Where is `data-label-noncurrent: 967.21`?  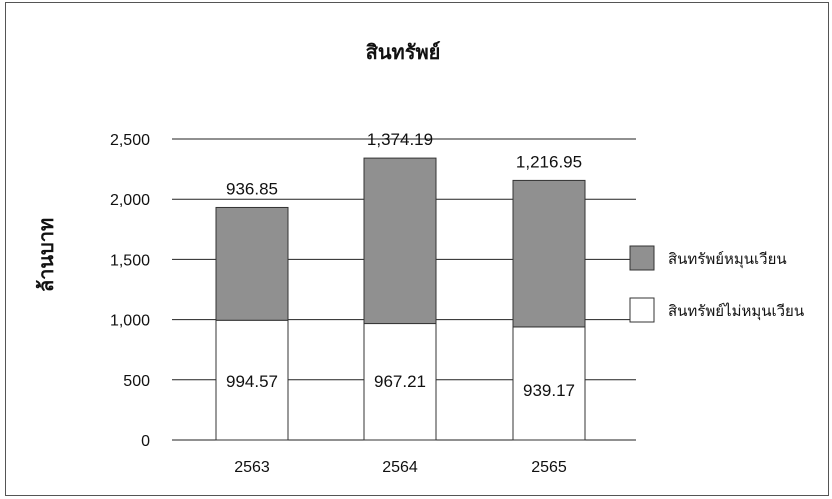 data-label-noncurrent: 967.21 is located at coordinates (400, 381).